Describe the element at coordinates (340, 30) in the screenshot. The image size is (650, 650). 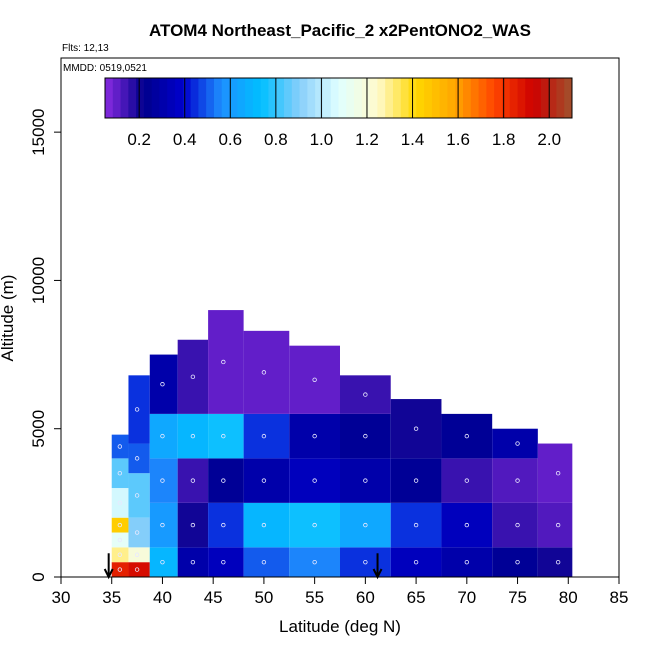
I see `chart-title: ATOM4 Northeast_Pacific_2 x2PentONO2_WAS` at that location.